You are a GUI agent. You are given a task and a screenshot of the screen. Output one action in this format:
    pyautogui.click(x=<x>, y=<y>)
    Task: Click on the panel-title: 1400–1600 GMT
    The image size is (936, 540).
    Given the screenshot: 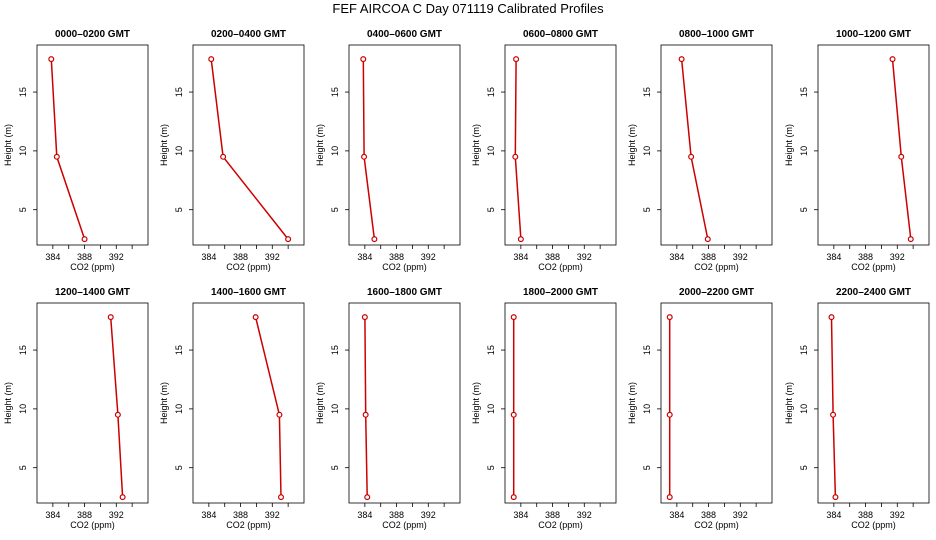 What is the action you would take?
    pyautogui.click(x=248, y=292)
    